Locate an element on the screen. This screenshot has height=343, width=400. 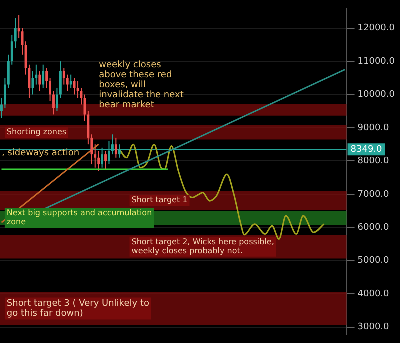
y-tick-label: 10000.0 is located at coordinates (377, 95).